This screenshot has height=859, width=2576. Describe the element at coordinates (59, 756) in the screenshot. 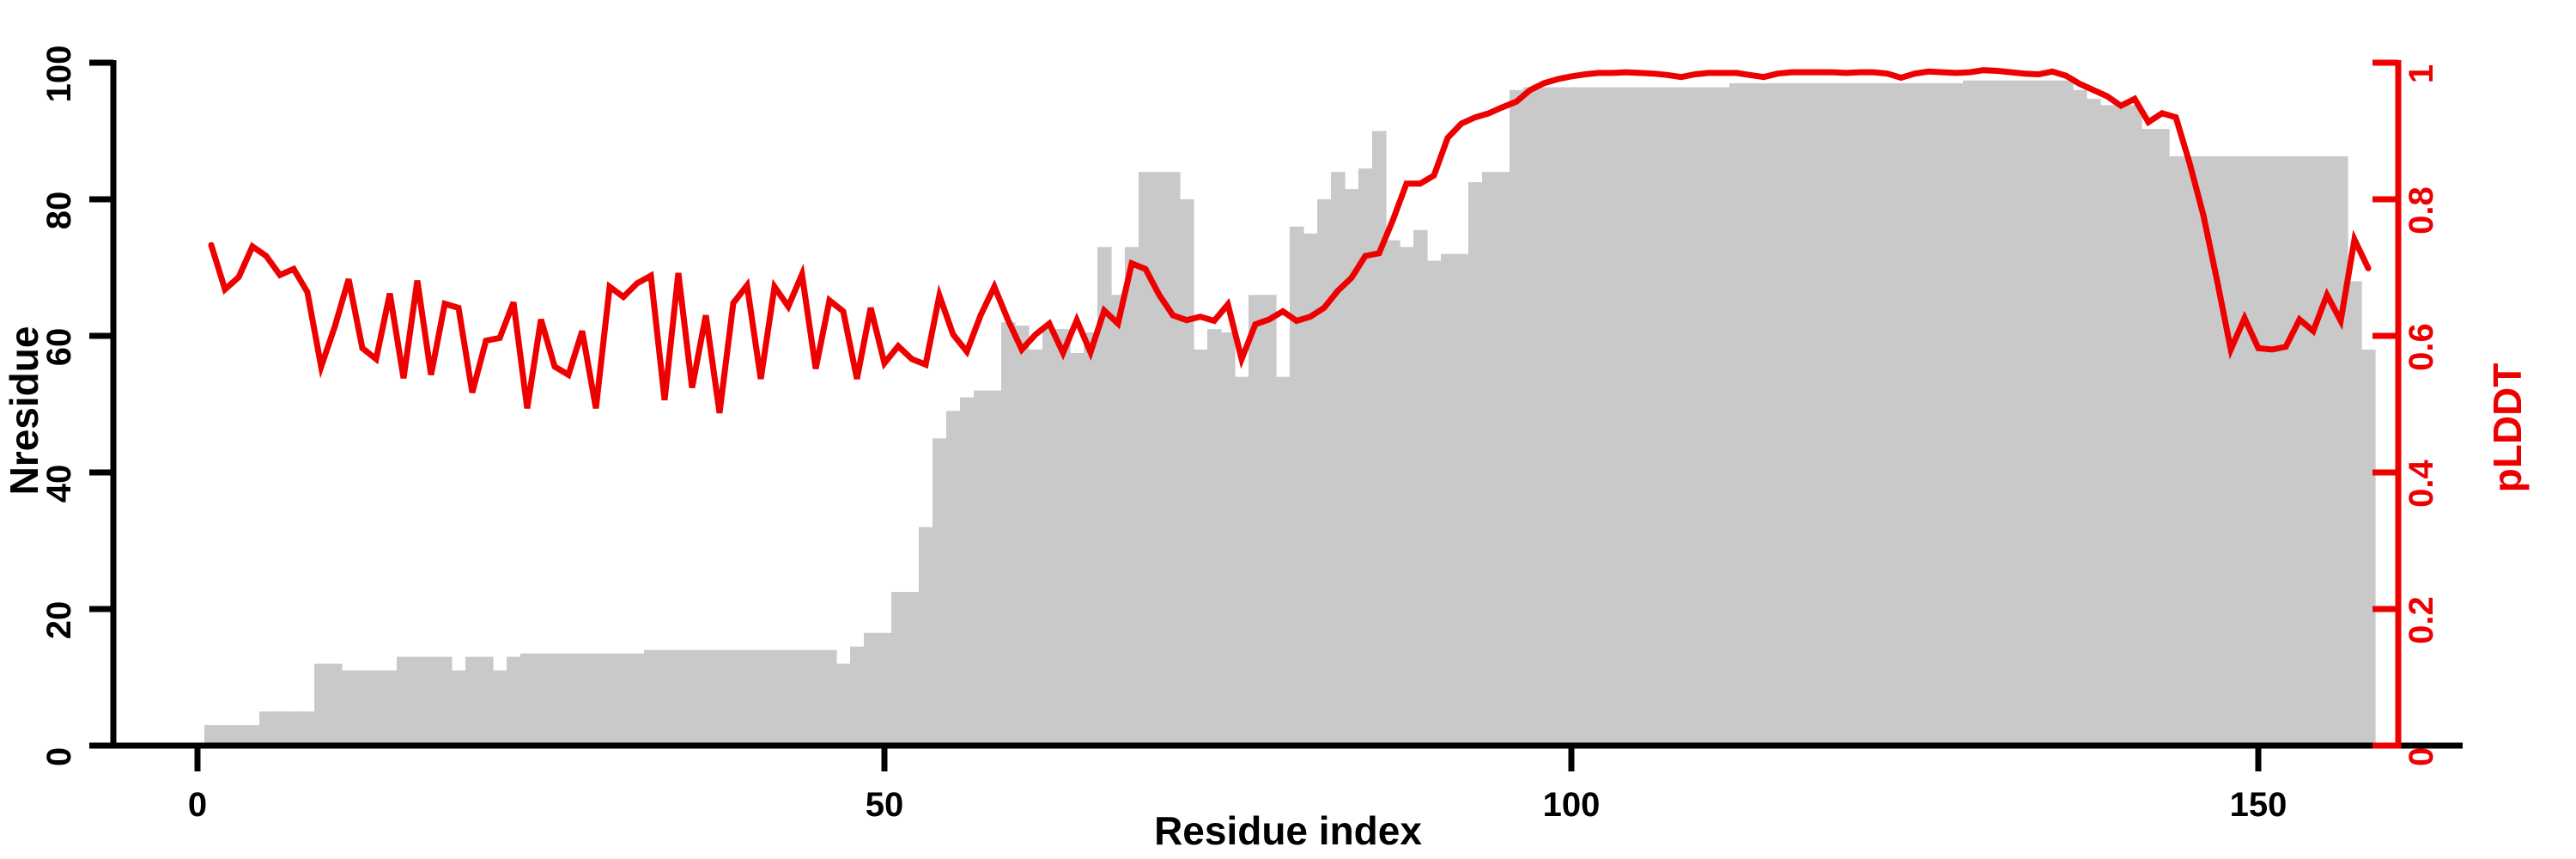

I see `left-axis-tick-label: 0` at that location.